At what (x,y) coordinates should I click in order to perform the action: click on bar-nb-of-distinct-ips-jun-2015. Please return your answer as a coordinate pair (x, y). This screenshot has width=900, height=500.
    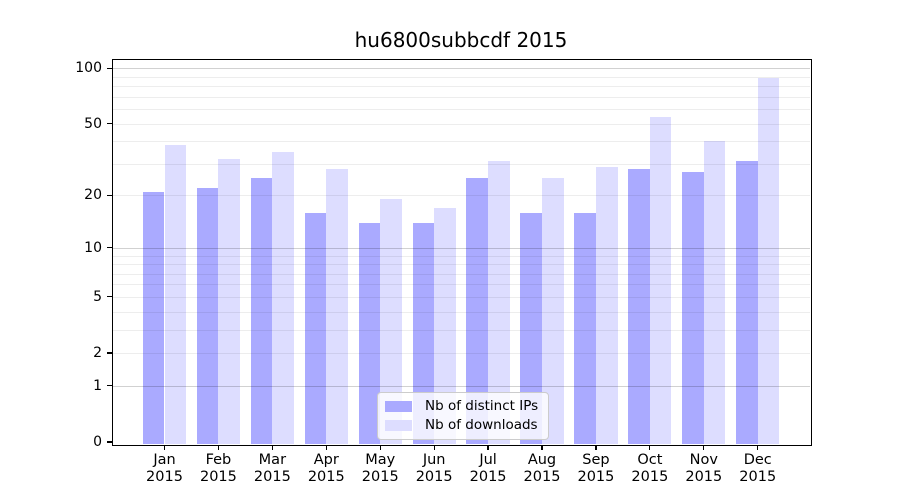
    Looking at the image, I should click on (423, 333).